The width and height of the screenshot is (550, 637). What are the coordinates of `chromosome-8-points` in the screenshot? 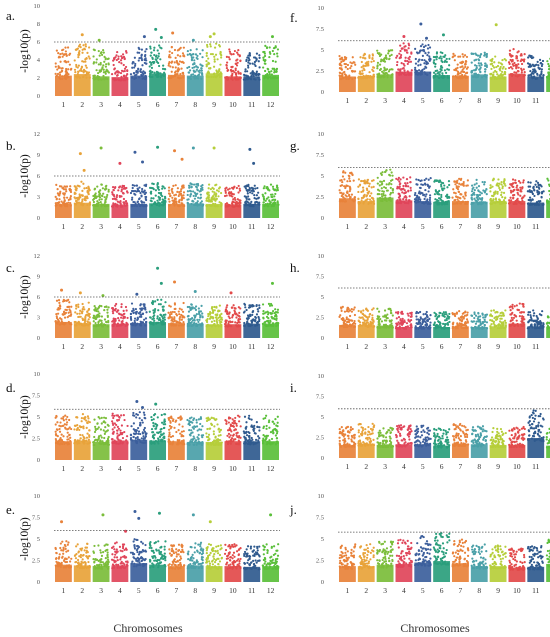 It's located at (195, 561).